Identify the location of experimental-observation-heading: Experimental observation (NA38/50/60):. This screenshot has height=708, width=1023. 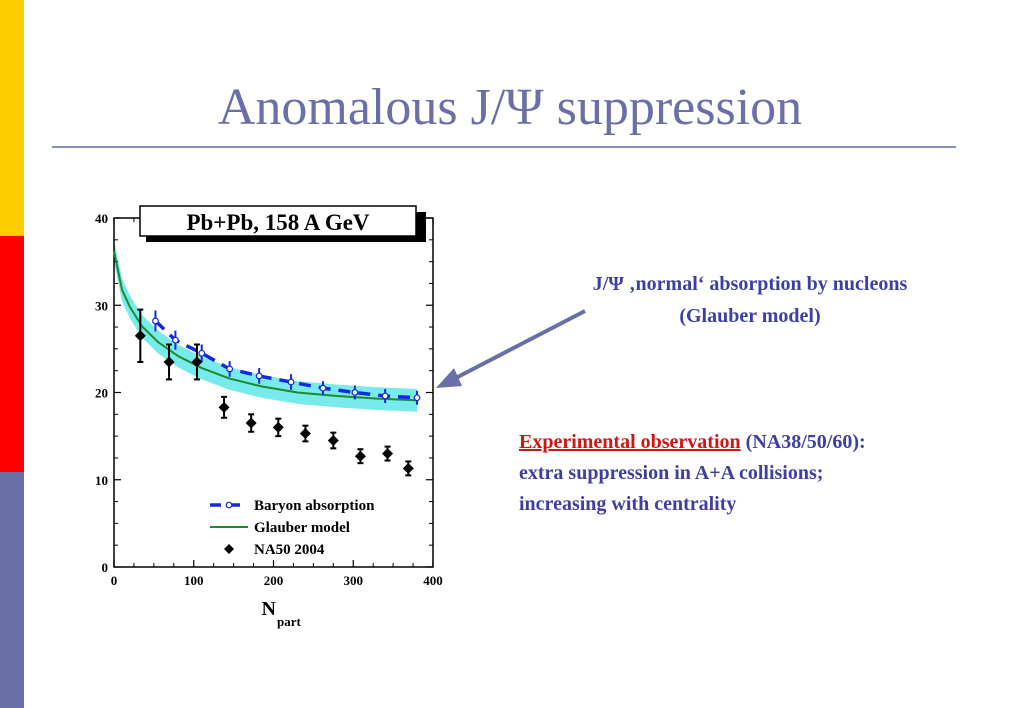
(759, 442).